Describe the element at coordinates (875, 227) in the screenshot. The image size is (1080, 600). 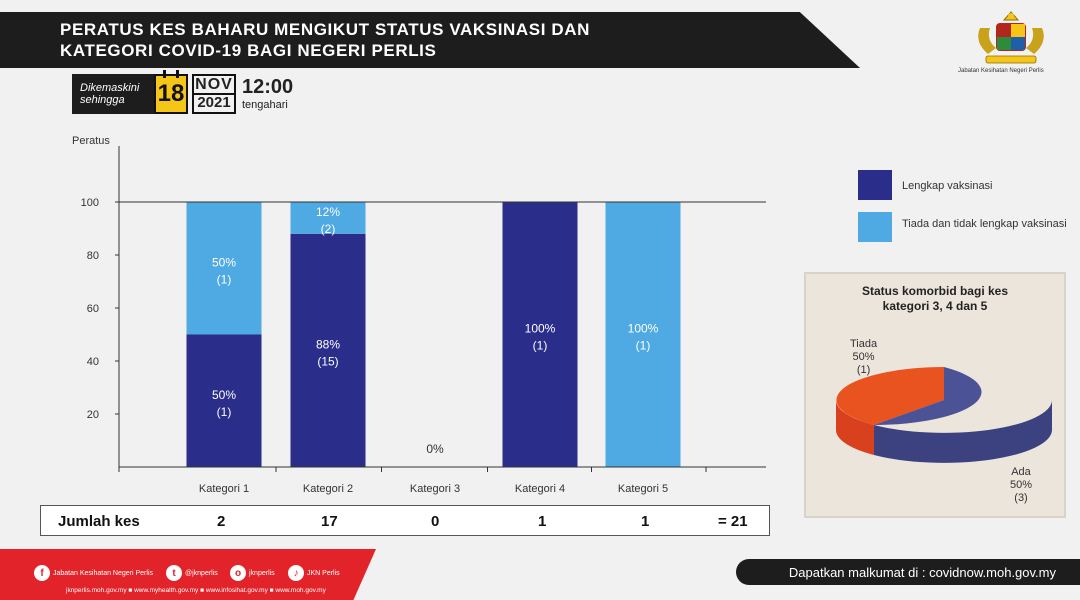
I see `legend-swatch-incomplete` at that location.